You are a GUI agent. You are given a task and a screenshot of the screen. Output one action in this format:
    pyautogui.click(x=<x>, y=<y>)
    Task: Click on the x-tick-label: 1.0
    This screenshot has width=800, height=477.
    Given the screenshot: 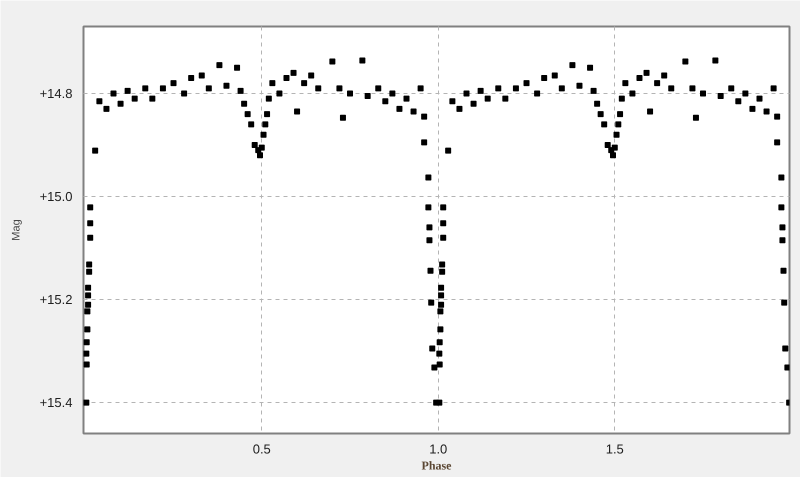 What is the action you would take?
    pyautogui.click(x=438, y=449)
    